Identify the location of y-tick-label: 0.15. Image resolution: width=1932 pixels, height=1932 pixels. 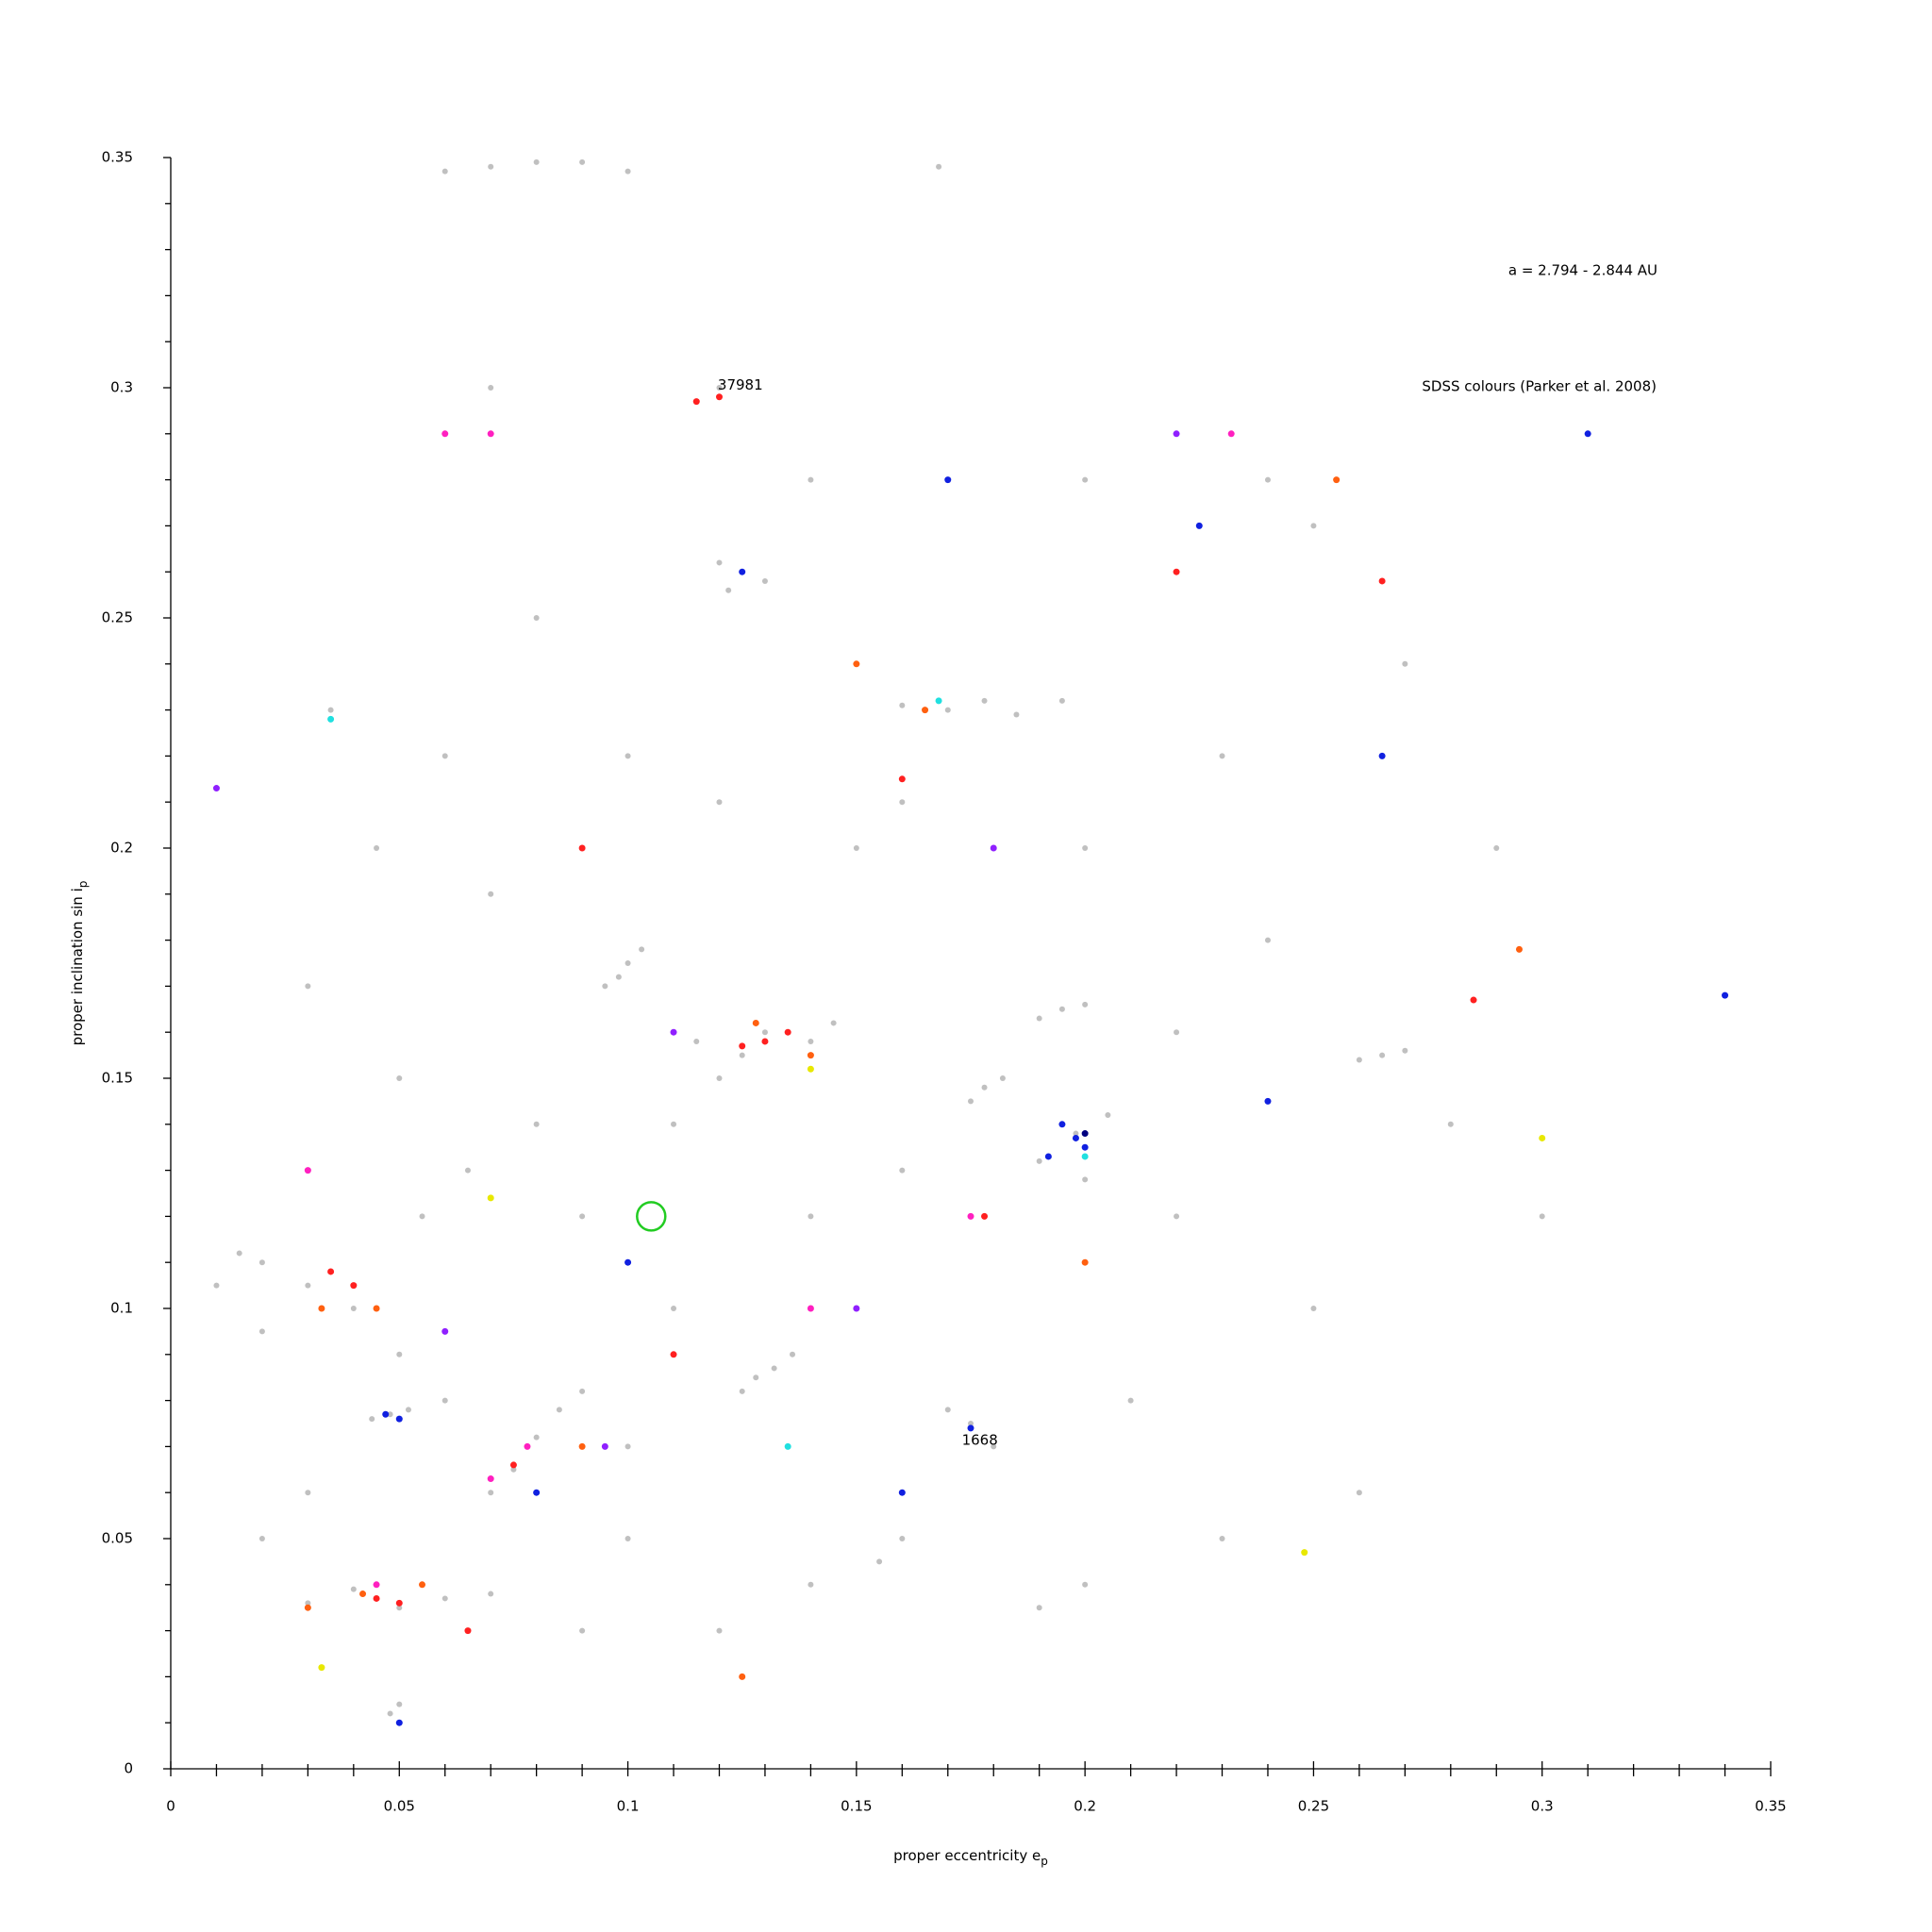
(117, 1079).